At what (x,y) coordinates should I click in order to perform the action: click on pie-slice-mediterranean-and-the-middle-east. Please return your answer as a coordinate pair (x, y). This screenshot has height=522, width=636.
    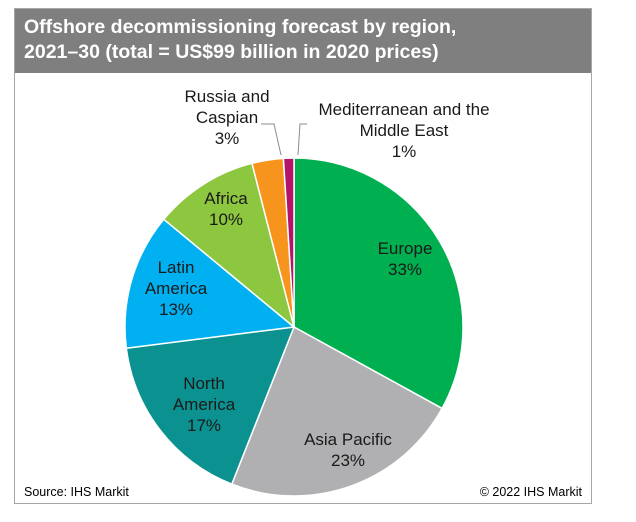
    Looking at the image, I should click on (288, 242).